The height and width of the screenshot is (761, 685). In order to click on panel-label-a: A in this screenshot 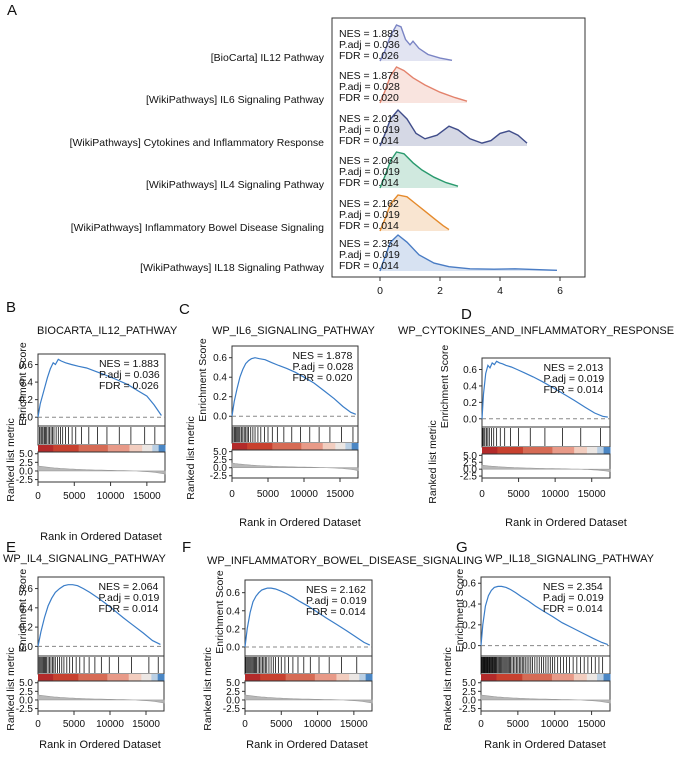, I will do `click(12, 10)`.